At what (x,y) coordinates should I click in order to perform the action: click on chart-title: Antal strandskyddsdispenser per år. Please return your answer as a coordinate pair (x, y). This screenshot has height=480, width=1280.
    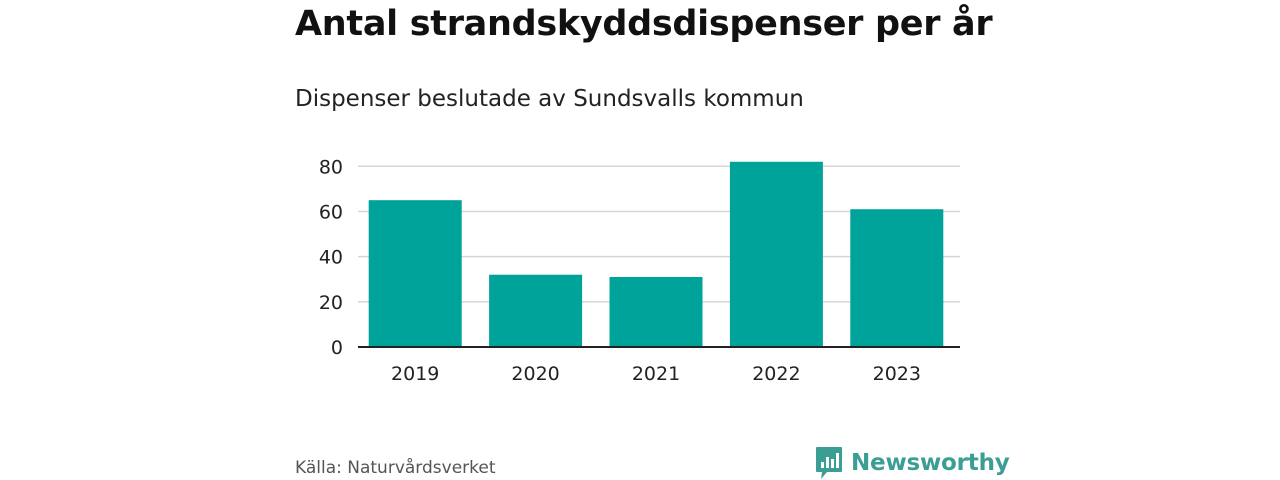
    Looking at the image, I should click on (644, 24).